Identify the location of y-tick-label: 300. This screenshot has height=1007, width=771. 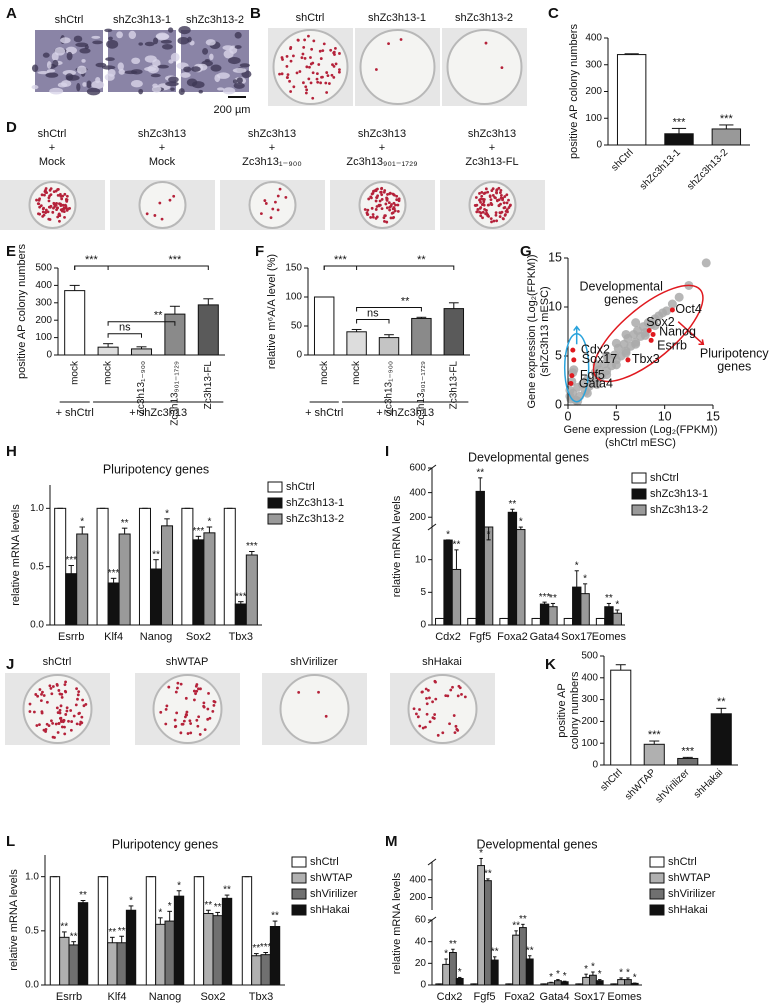
(593, 64).